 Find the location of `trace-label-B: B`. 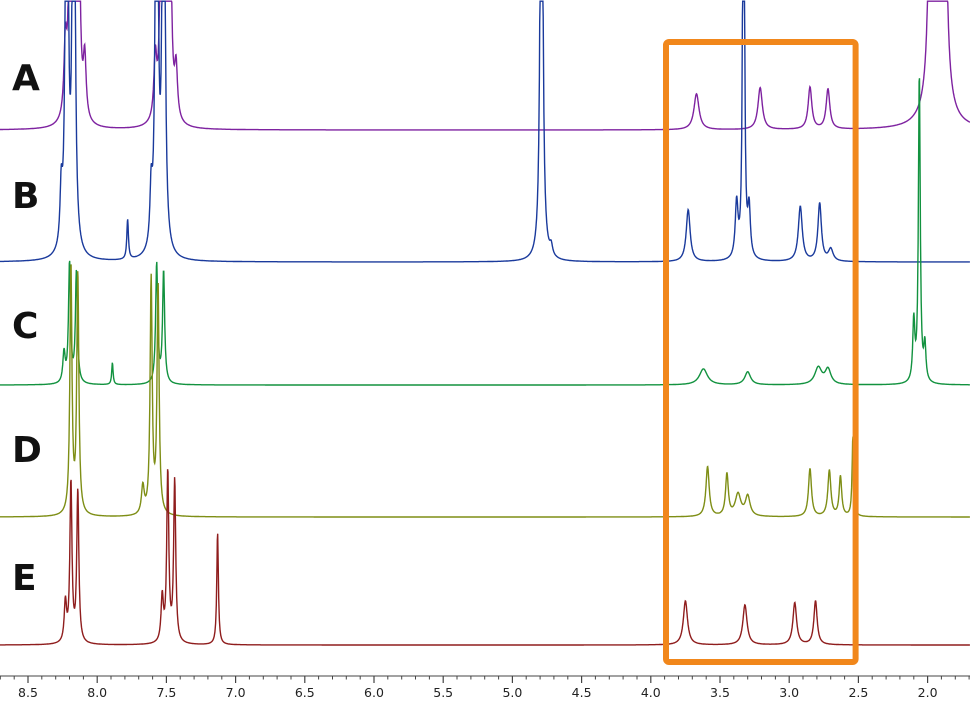

trace-label-B: B is located at coordinates (25, 196).